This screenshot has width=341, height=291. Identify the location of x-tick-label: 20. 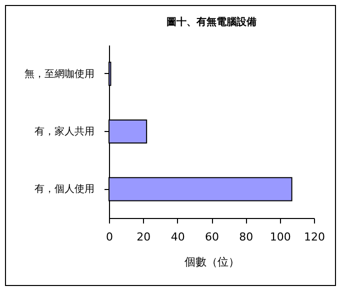
(143, 237).